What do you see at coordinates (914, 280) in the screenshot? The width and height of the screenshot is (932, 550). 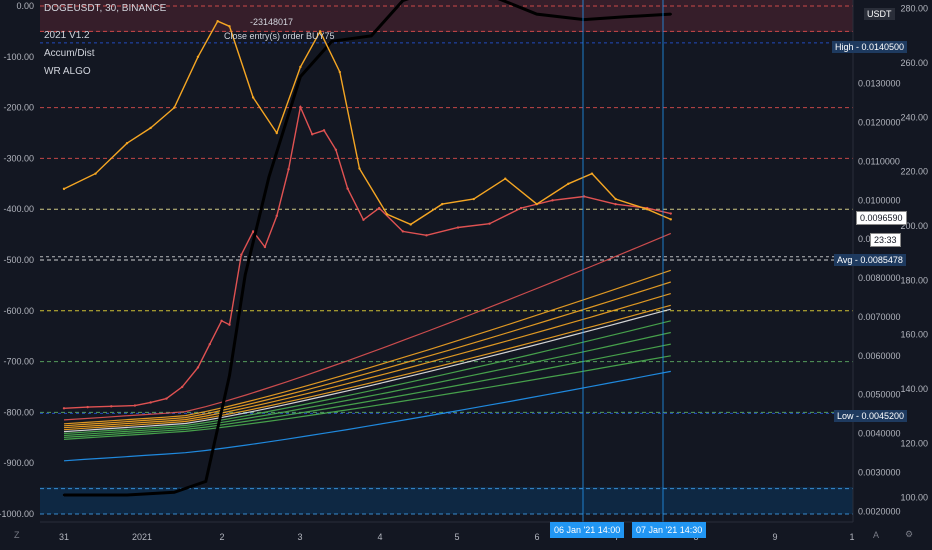 I see `y-right-tick: 180.00` at bounding box center [914, 280].